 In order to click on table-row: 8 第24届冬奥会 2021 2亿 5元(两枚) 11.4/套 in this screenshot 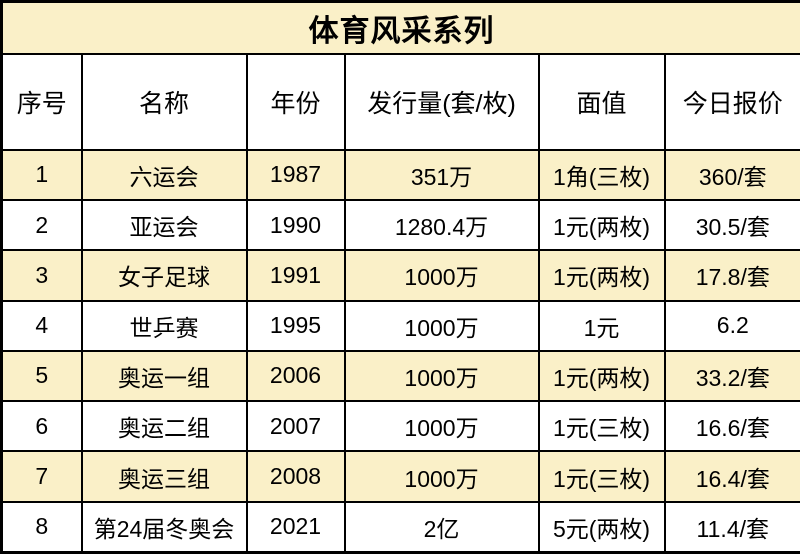, I will do `click(400, 527)`.